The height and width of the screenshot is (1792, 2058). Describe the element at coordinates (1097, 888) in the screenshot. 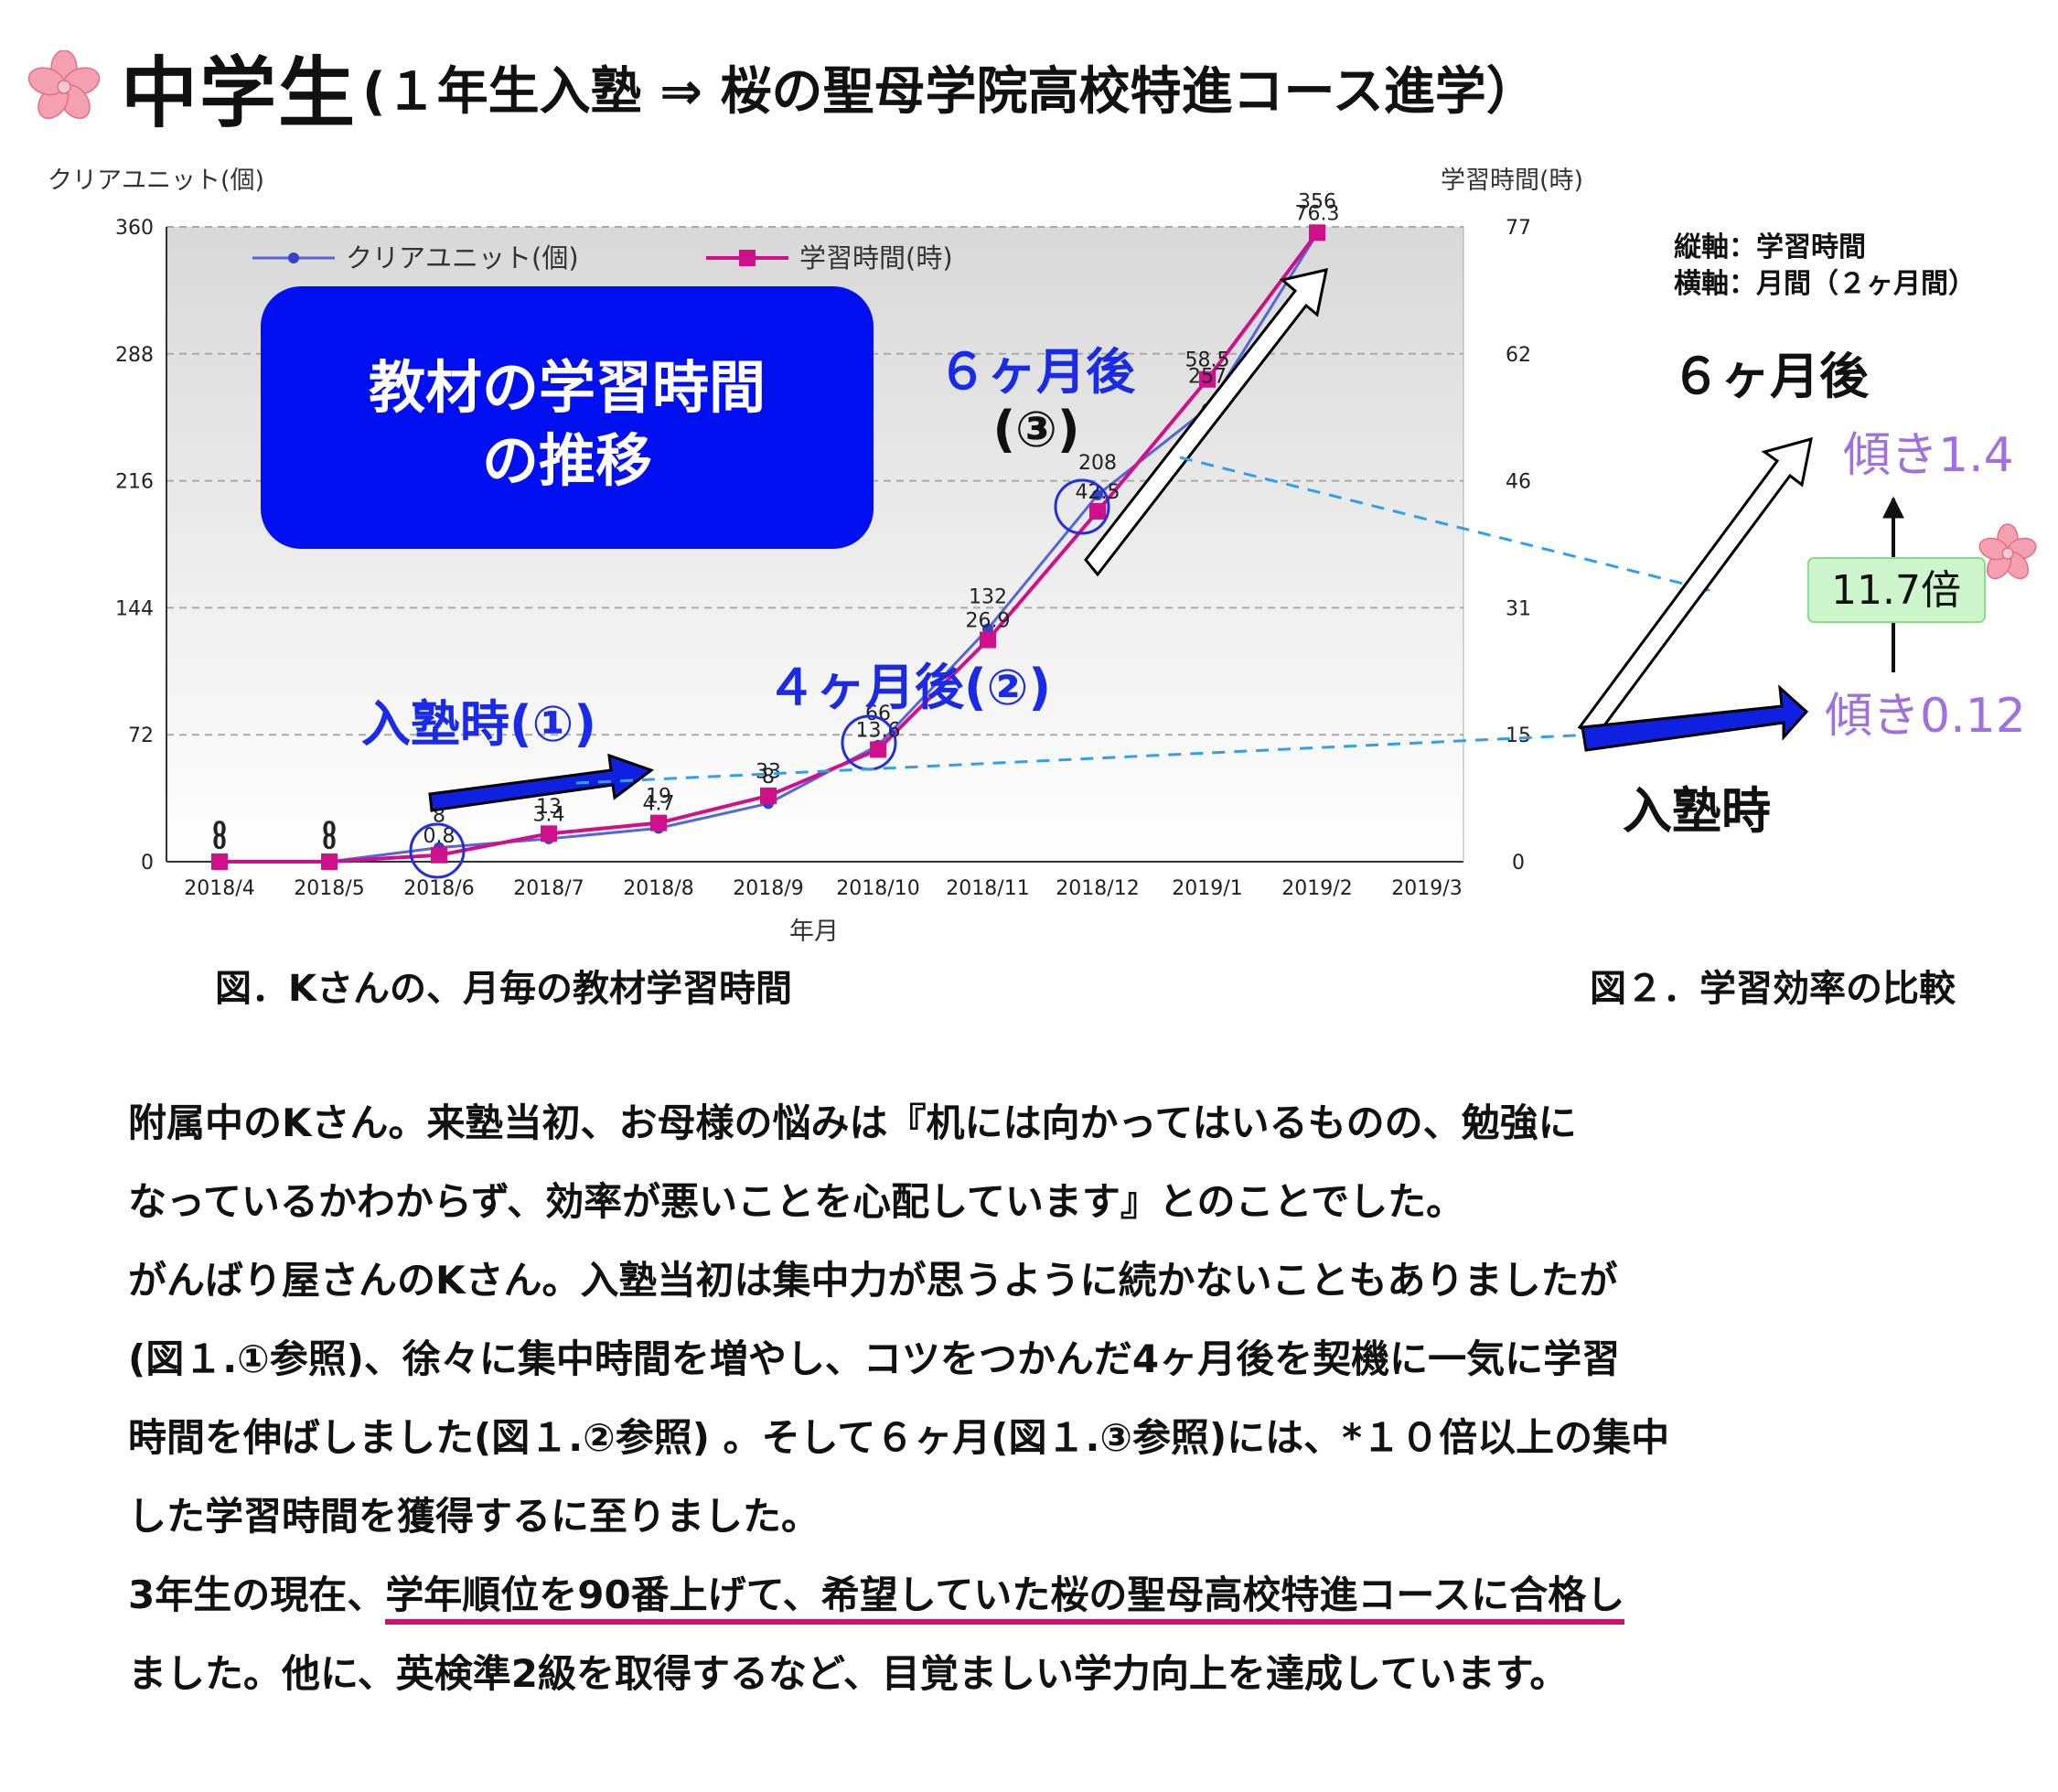

I see `x-tick-label: 2018/12` at that location.